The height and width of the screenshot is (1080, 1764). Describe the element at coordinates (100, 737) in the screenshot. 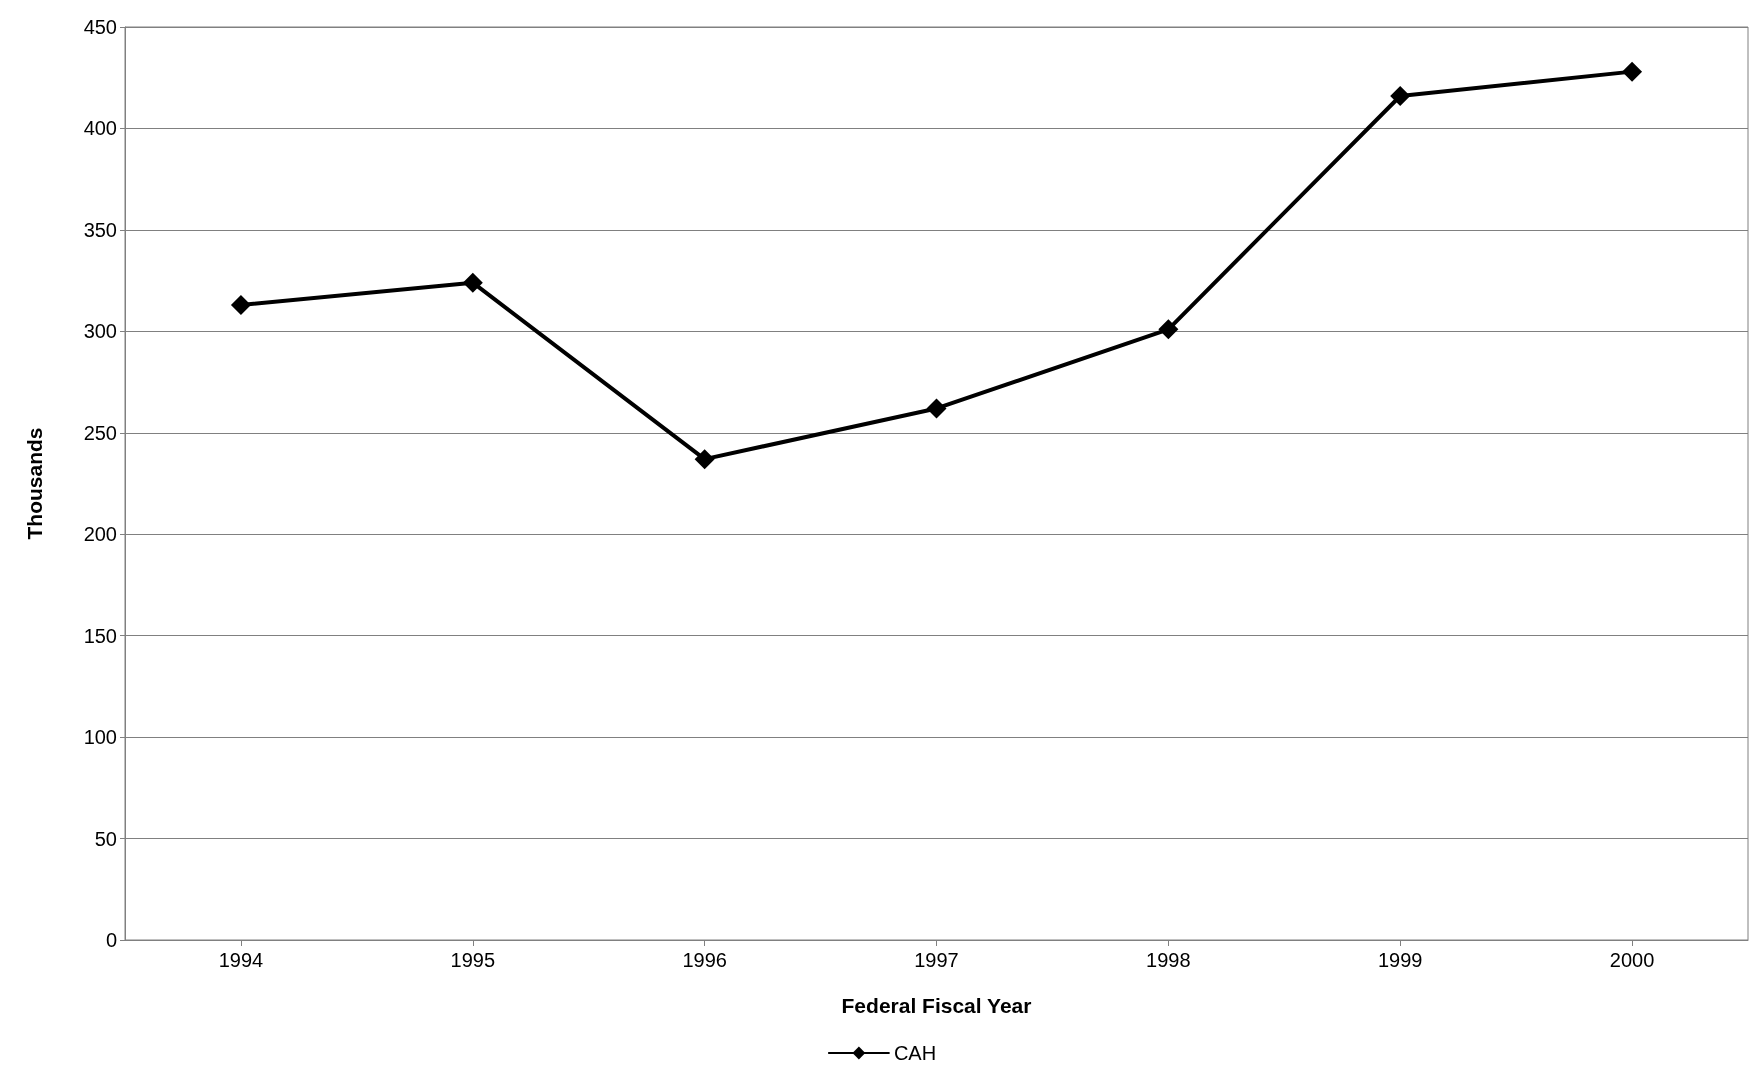

I see `y-tick-label: 100` at that location.